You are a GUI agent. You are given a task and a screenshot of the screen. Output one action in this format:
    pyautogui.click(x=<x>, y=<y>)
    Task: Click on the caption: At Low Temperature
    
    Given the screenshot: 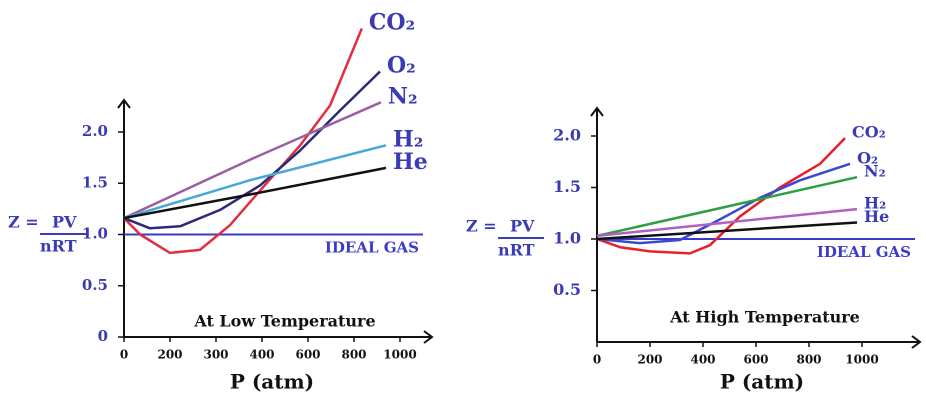 What is the action you would take?
    pyautogui.click(x=284, y=321)
    